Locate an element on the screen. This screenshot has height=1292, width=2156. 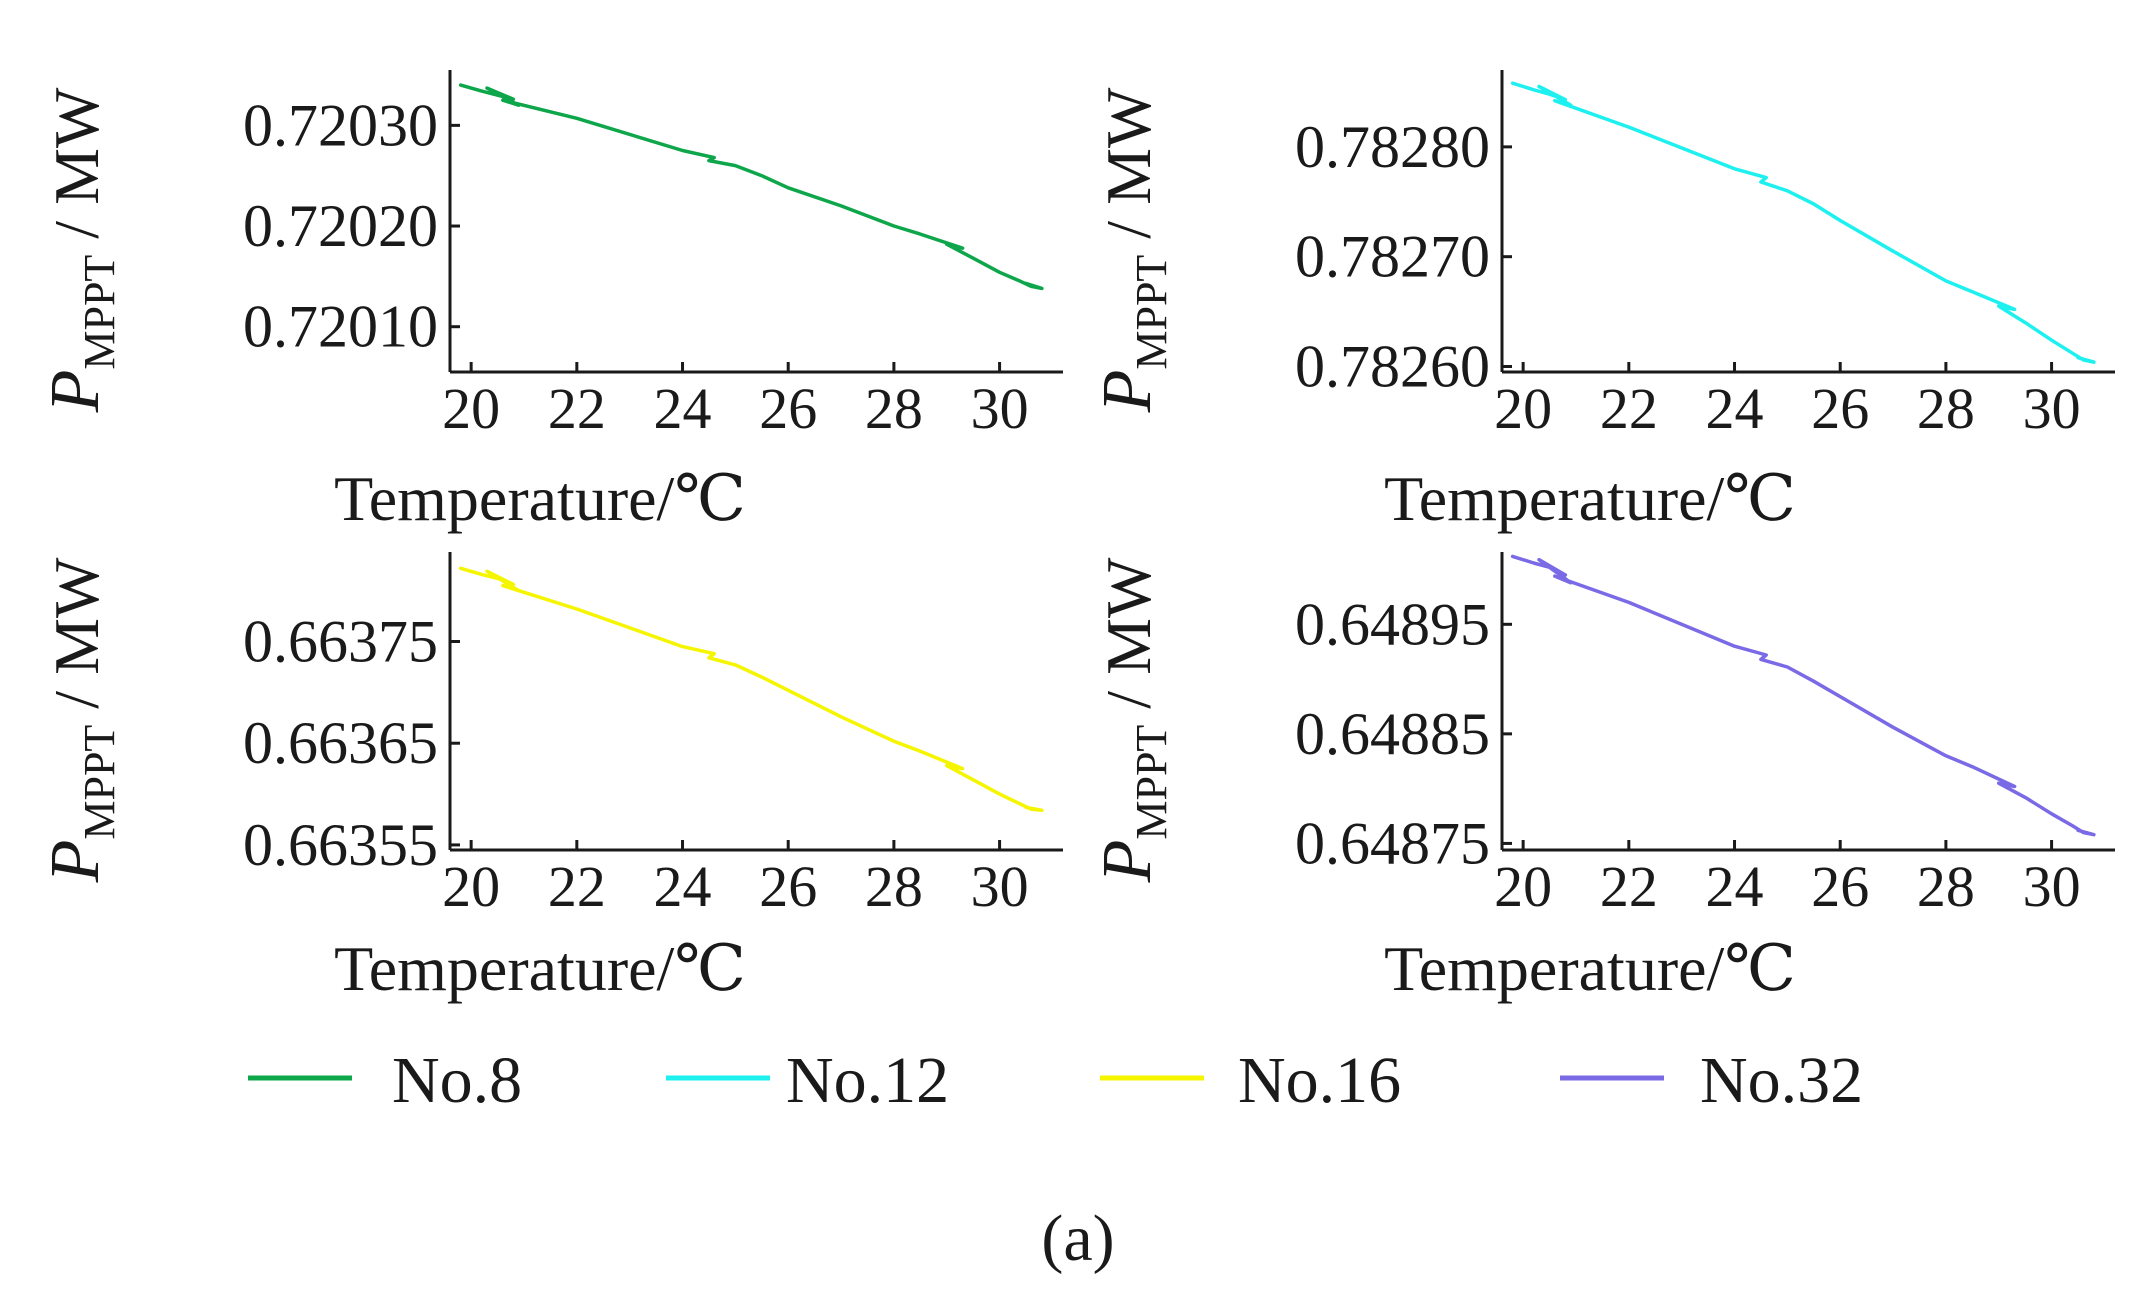
y-tick-label: 0.66355 is located at coordinates (340, 845).